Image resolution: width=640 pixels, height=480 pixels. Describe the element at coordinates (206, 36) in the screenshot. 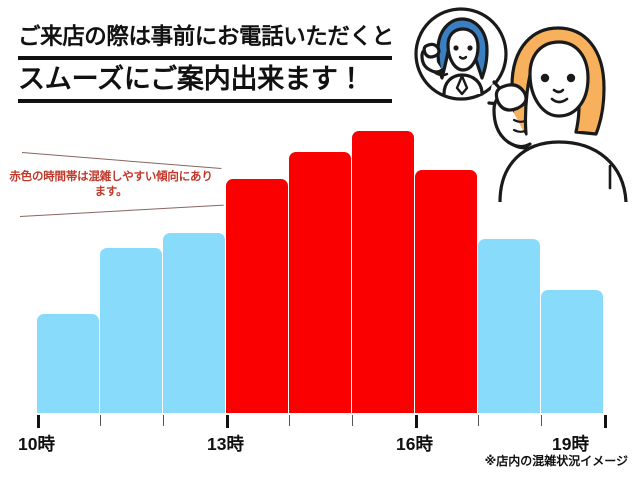

I see `headline-line-1: ご来店の際は事前にお電話いただくと` at that location.